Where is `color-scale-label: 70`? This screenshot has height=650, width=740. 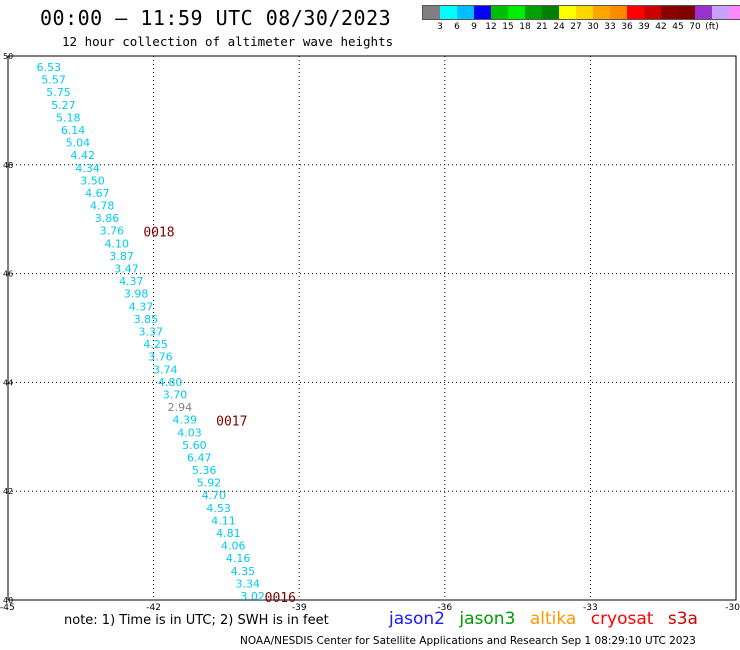
color-scale-label: 70 is located at coordinates (695, 27).